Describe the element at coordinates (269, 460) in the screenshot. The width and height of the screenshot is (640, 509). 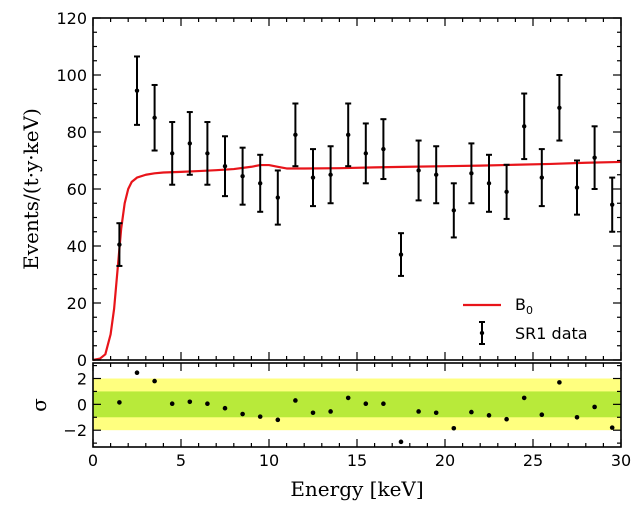
I see `x-tick-label: 10` at that location.